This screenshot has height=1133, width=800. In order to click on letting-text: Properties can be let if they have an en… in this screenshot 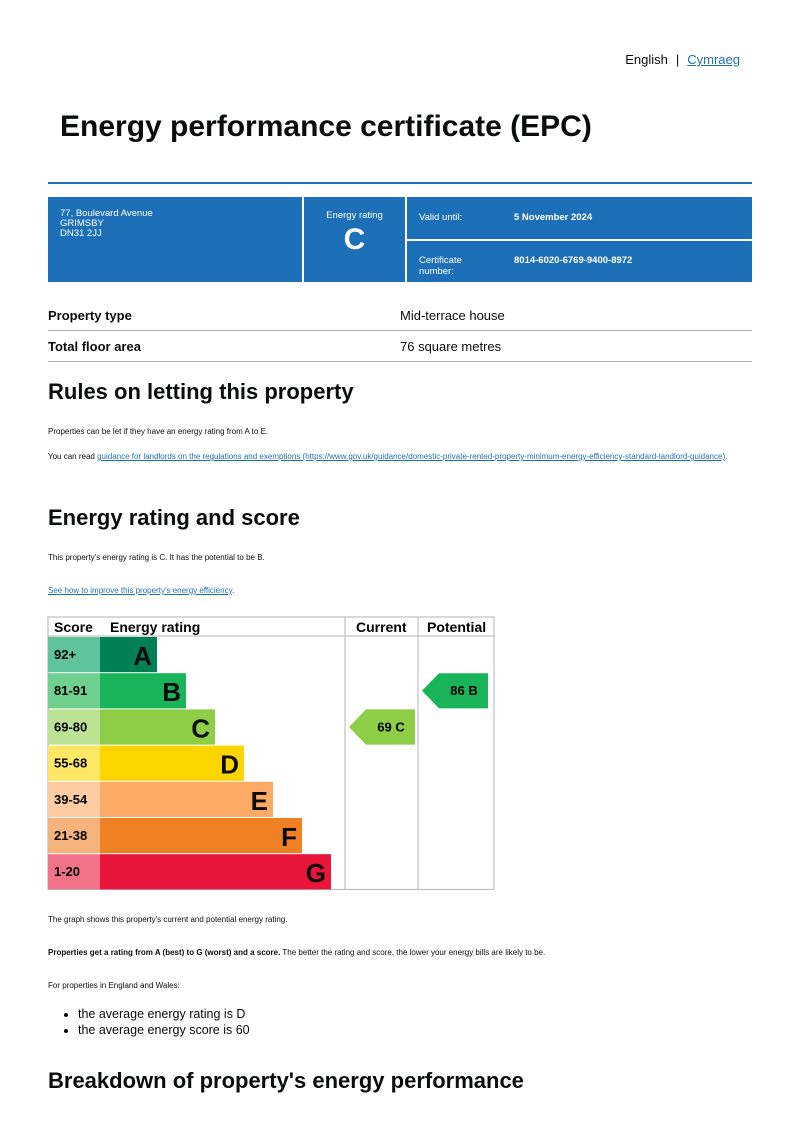, I will do `click(158, 431)`.